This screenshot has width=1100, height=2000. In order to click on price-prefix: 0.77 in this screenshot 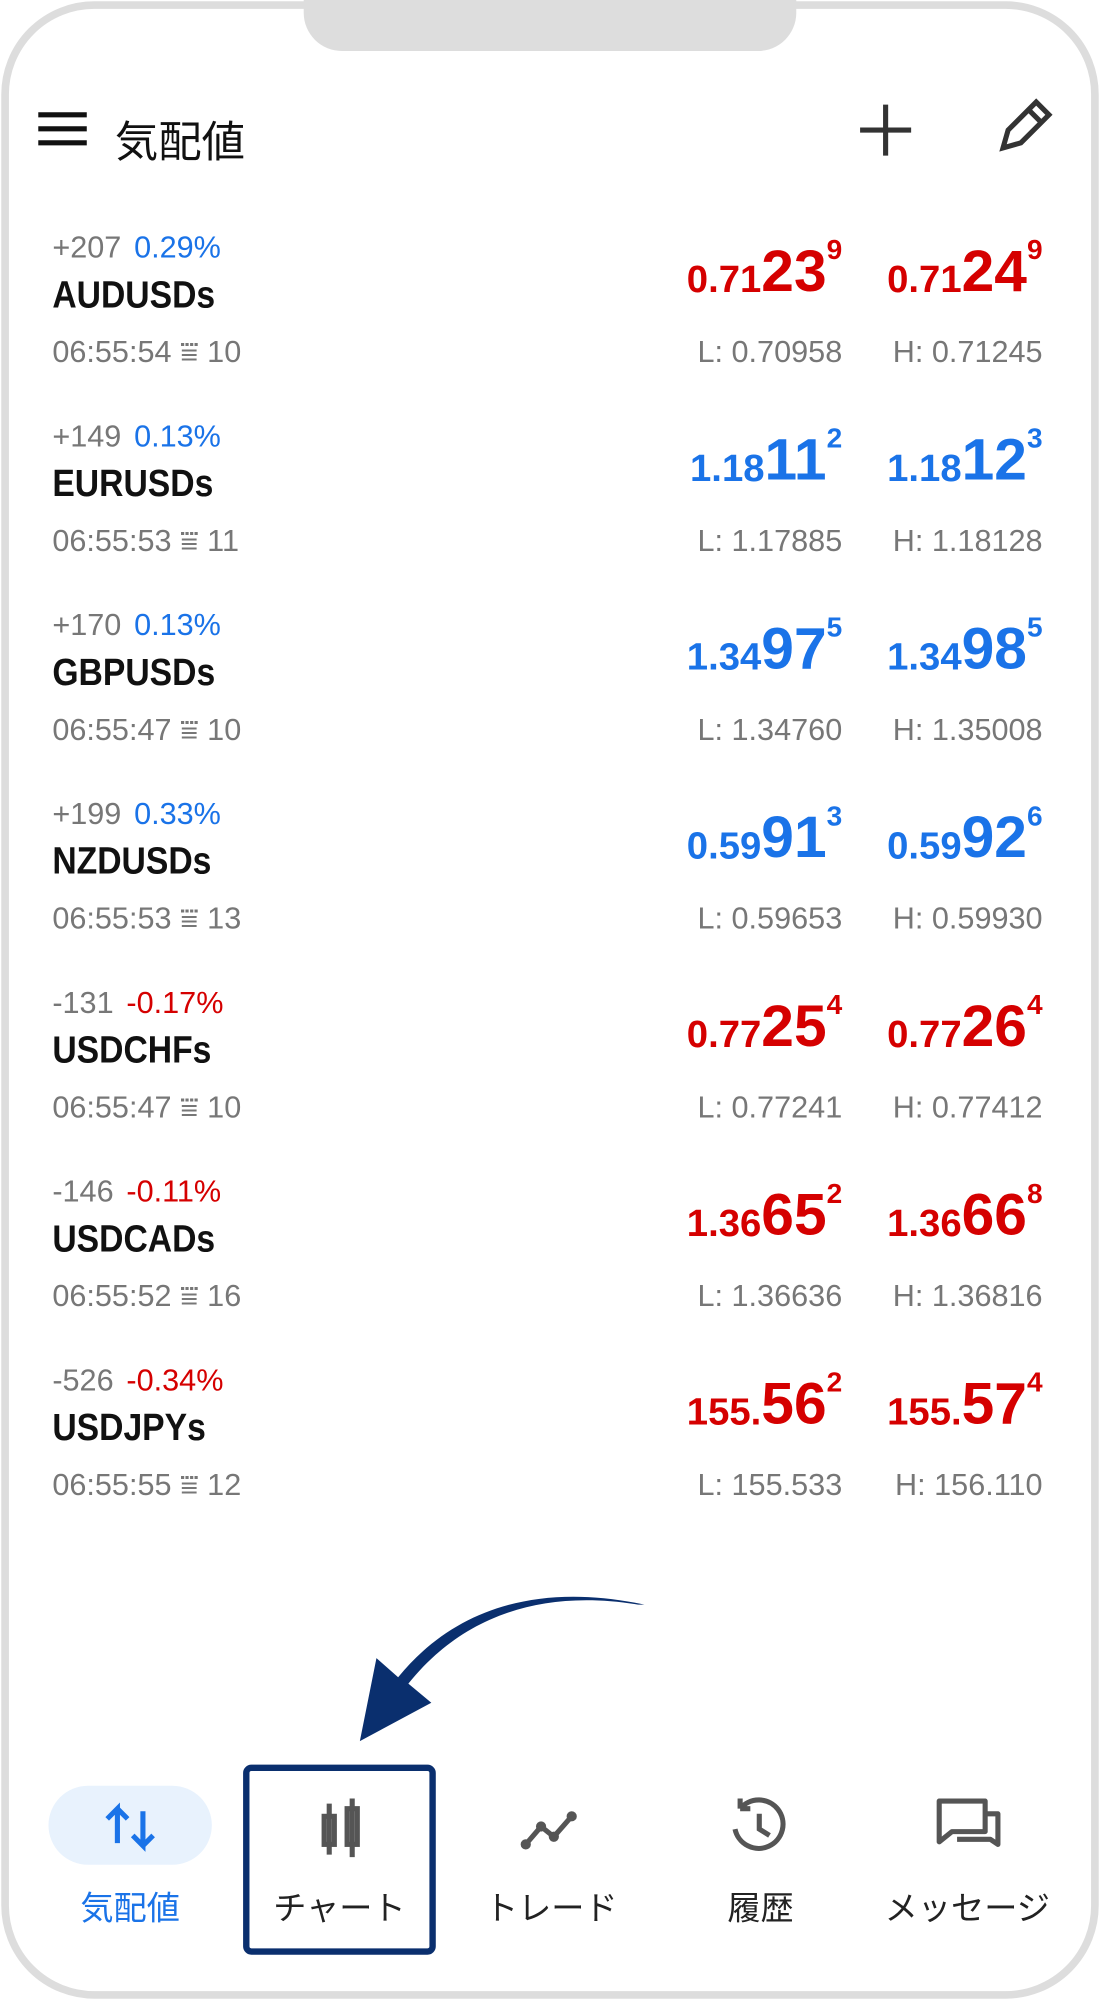, I will do `click(924, 1035)`.